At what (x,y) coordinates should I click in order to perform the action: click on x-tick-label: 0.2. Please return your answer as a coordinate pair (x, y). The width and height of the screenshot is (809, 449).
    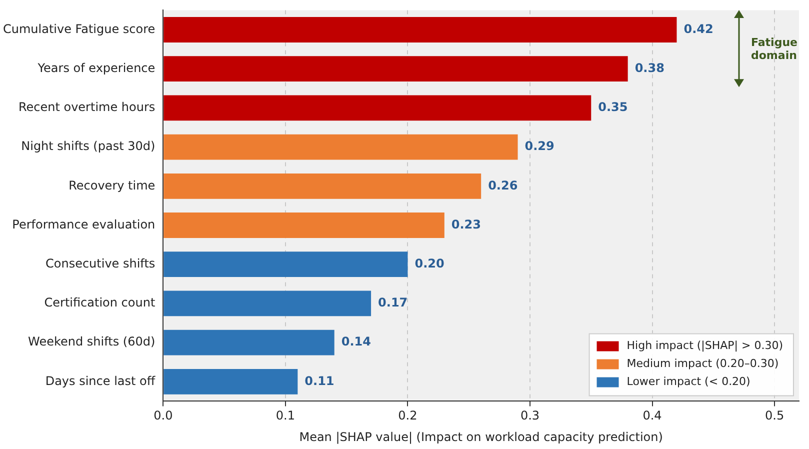
    Looking at the image, I should click on (408, 415).